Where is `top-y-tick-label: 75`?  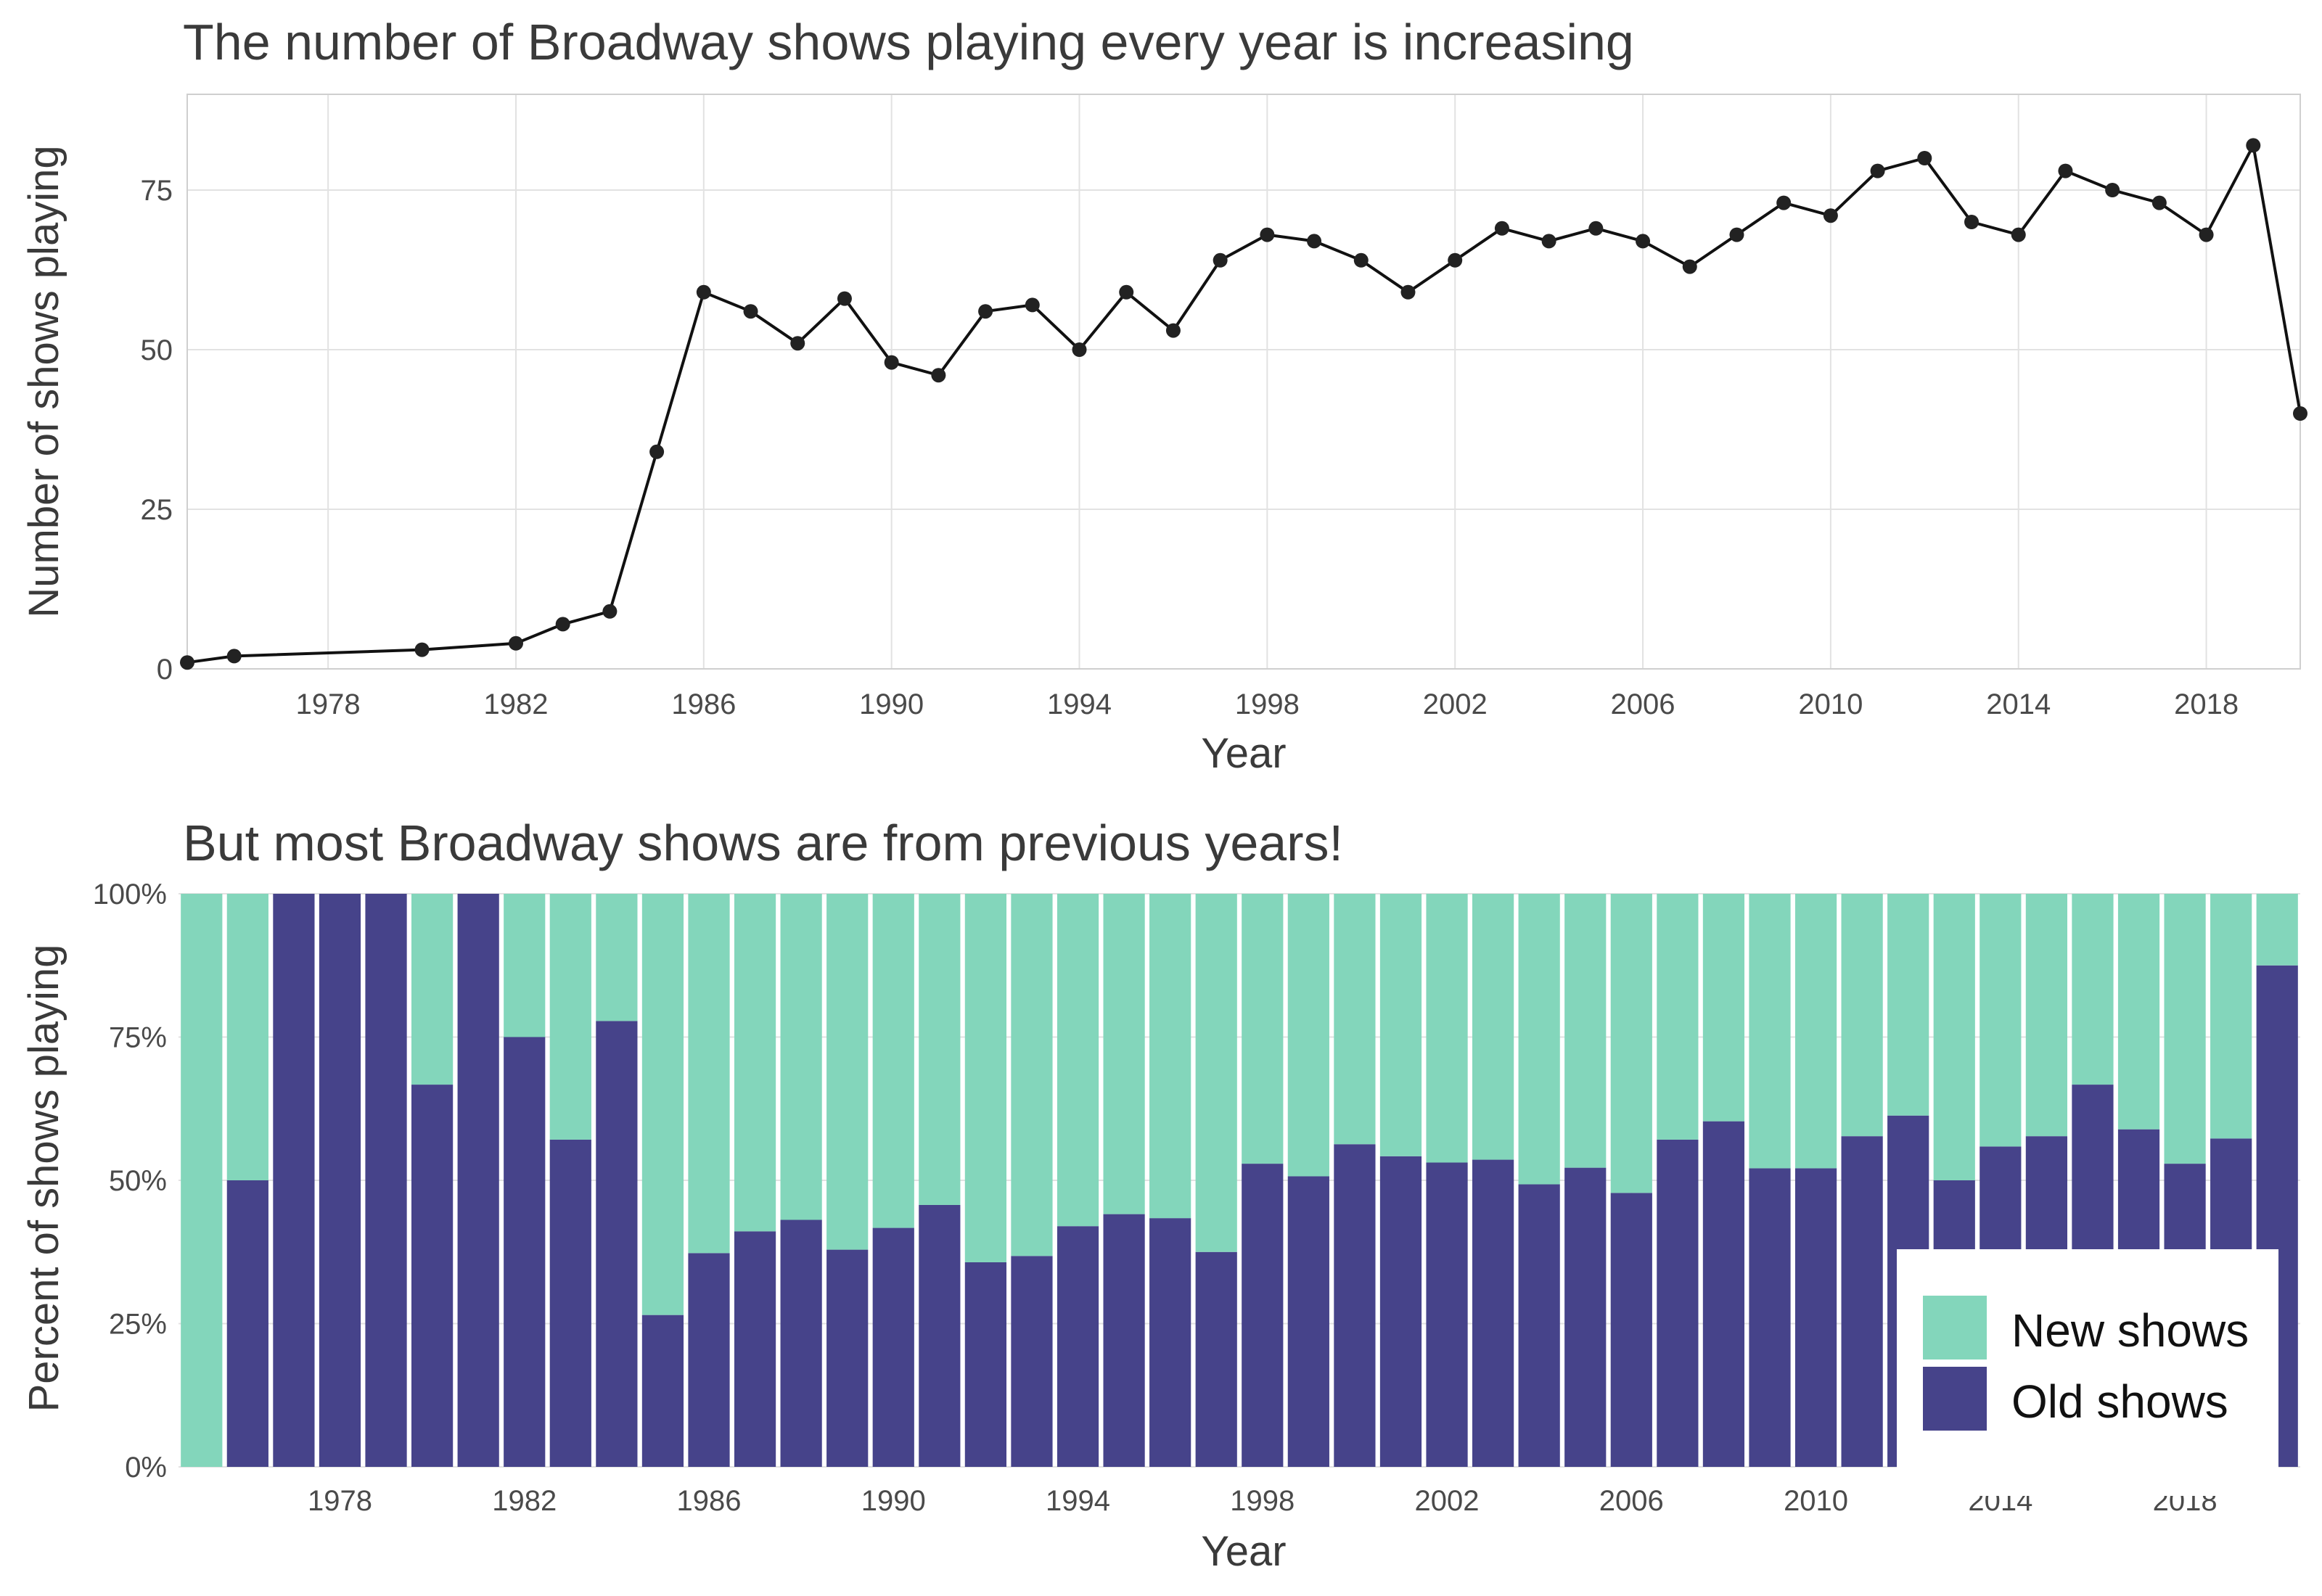
top-y-tick-label: 75 is located at coordinates (157, 191).